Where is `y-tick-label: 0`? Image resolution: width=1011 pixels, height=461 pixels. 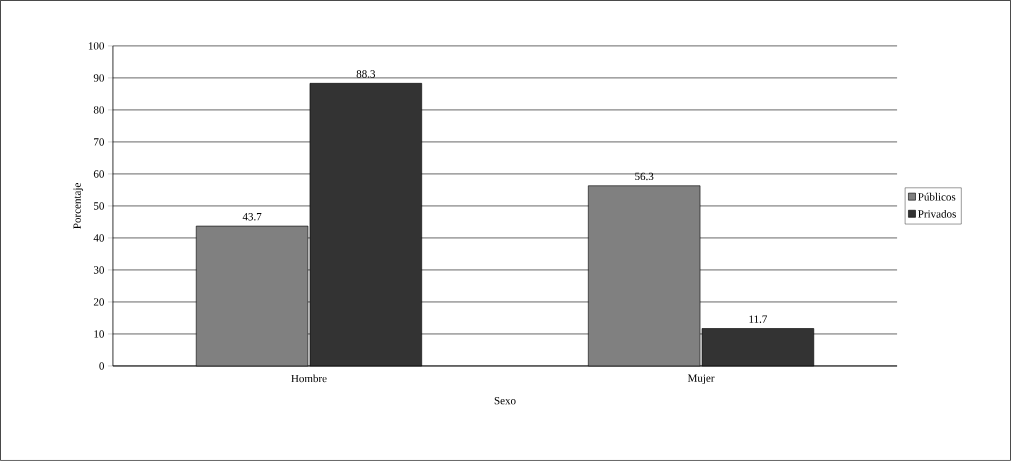 y-tick-label: 0 is located at coordinates (101, 366).